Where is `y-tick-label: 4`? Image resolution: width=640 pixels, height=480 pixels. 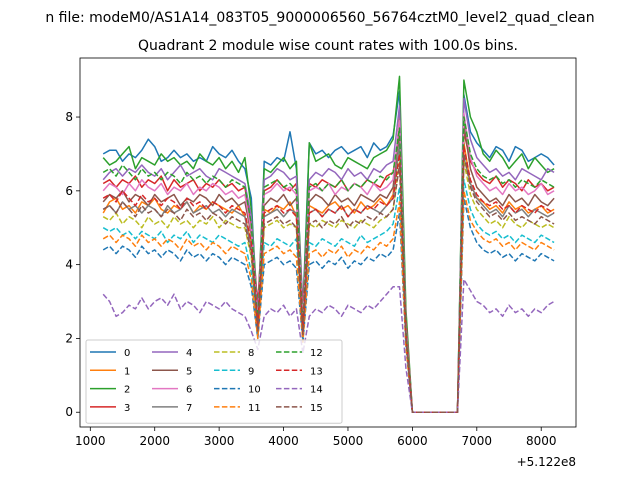
y-tick-label: 4 is located at coordinates (69, 265).